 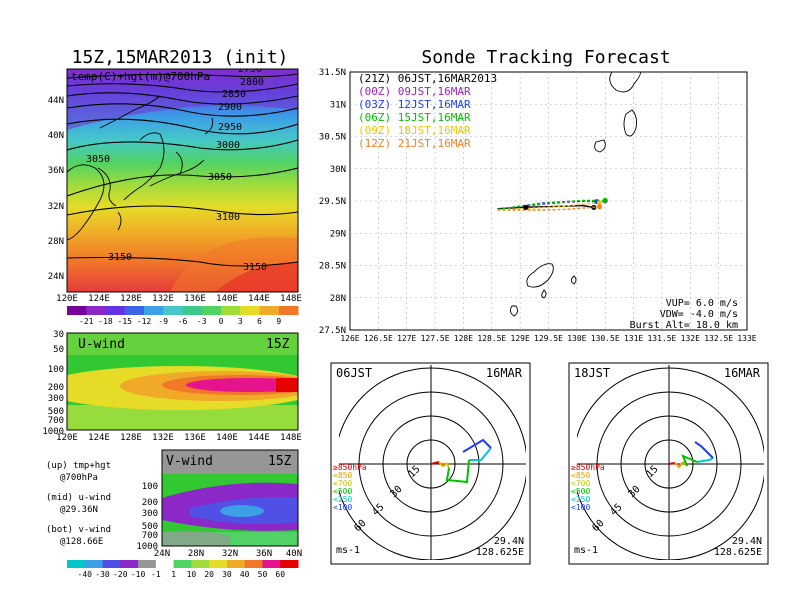 What do you see at coordinates (163, 299) in the screenshot?
I see `map-lon-tick: 132E` at bounding box center [163, 299].